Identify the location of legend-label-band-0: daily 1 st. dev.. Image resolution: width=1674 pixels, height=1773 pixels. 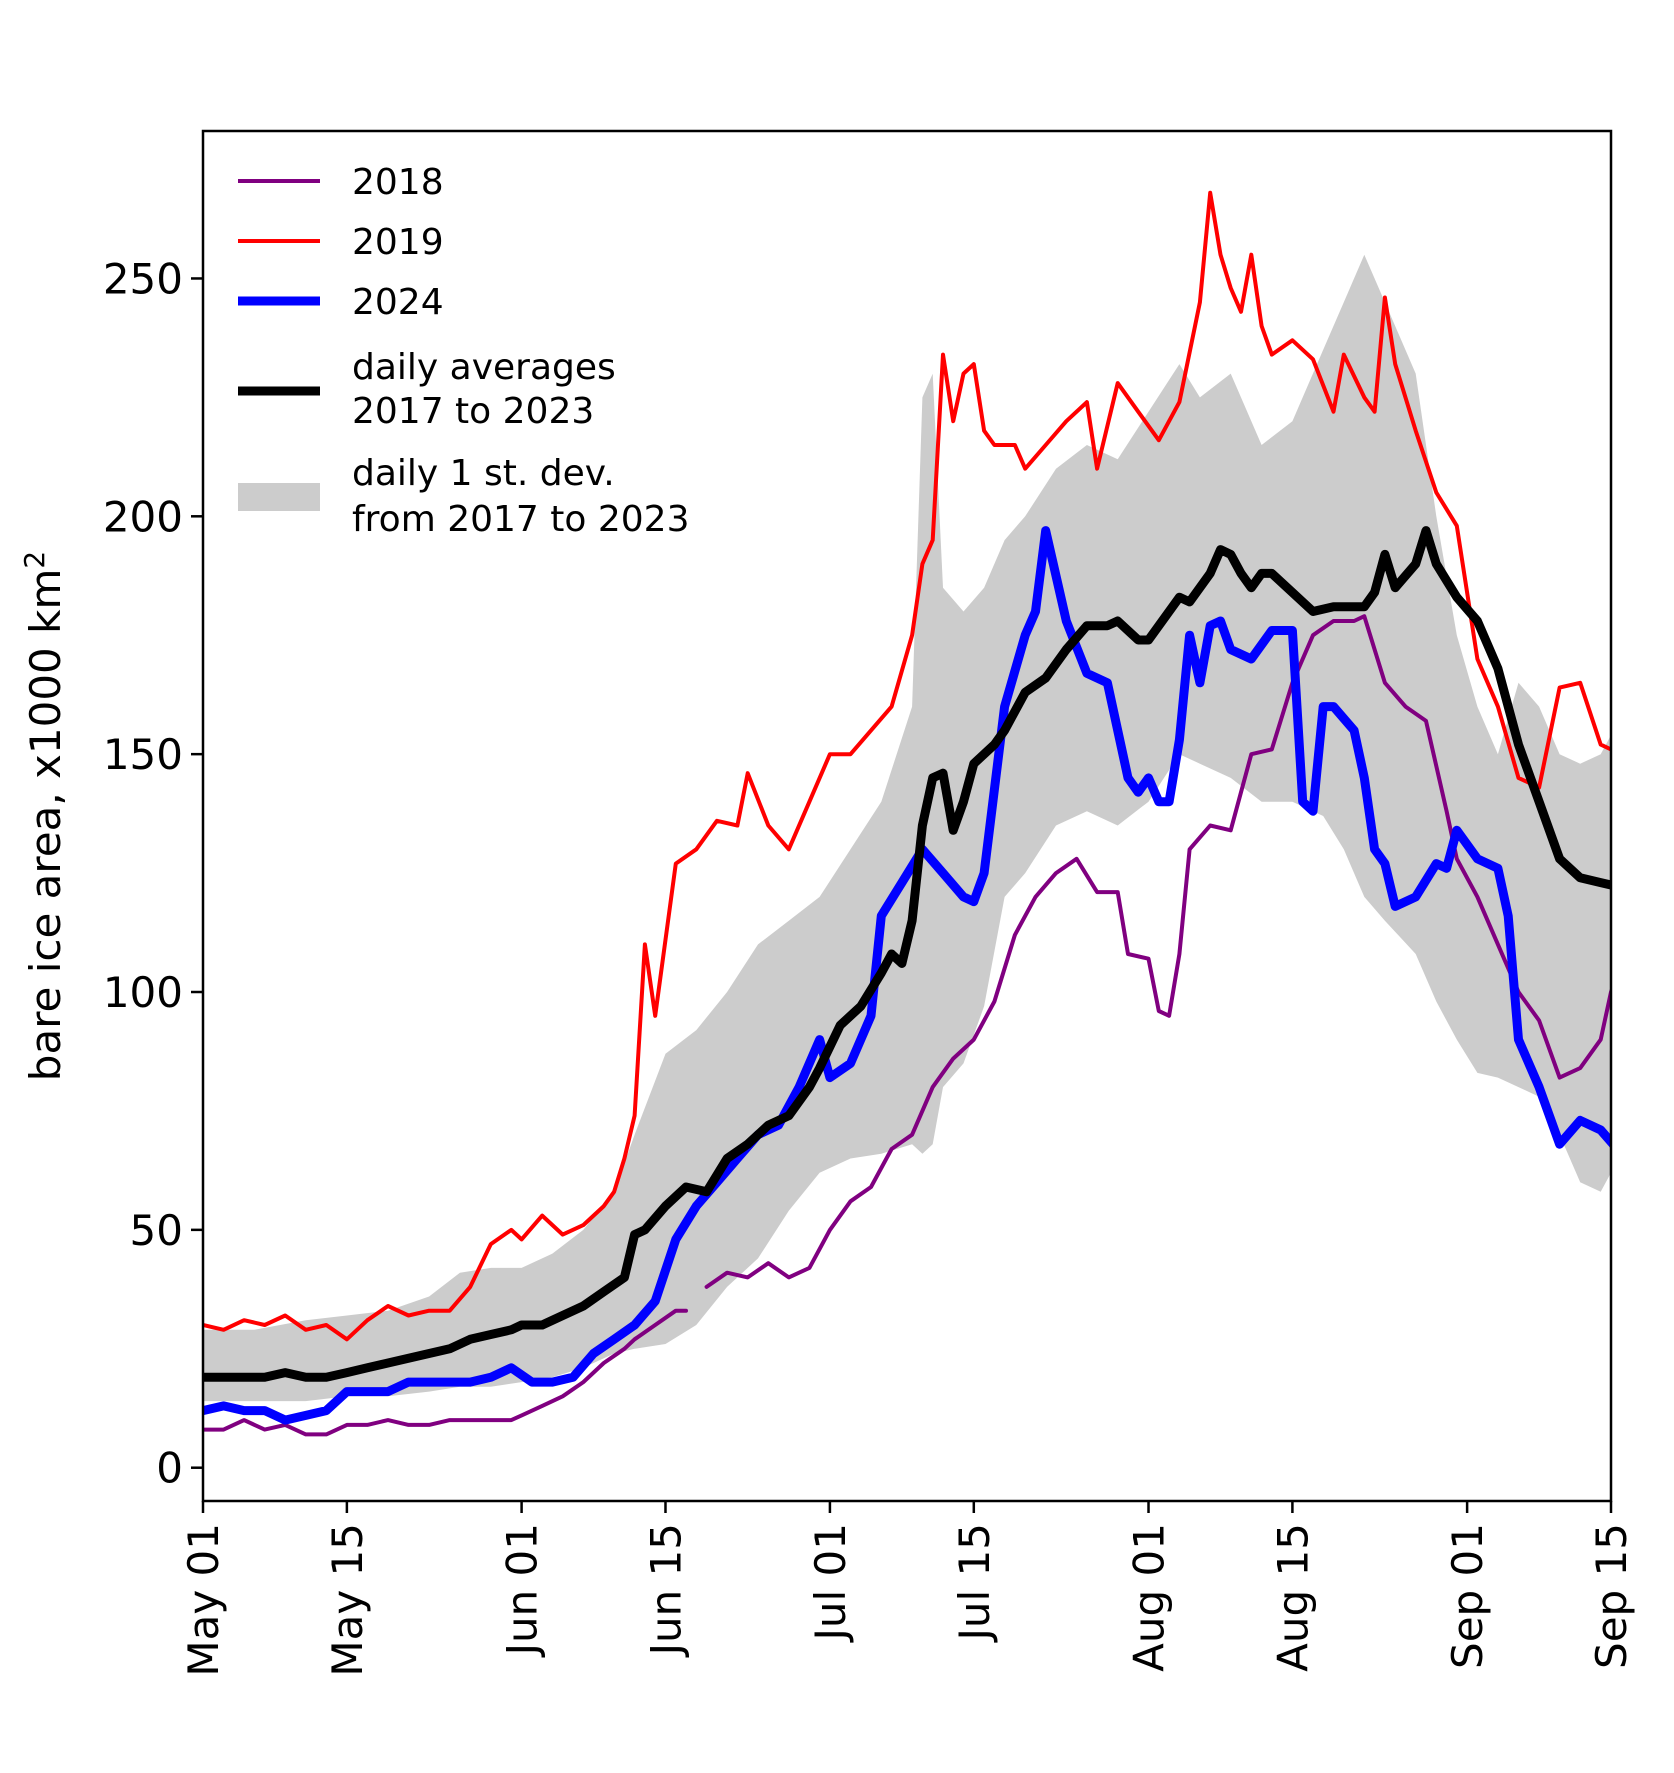
(483, 473).